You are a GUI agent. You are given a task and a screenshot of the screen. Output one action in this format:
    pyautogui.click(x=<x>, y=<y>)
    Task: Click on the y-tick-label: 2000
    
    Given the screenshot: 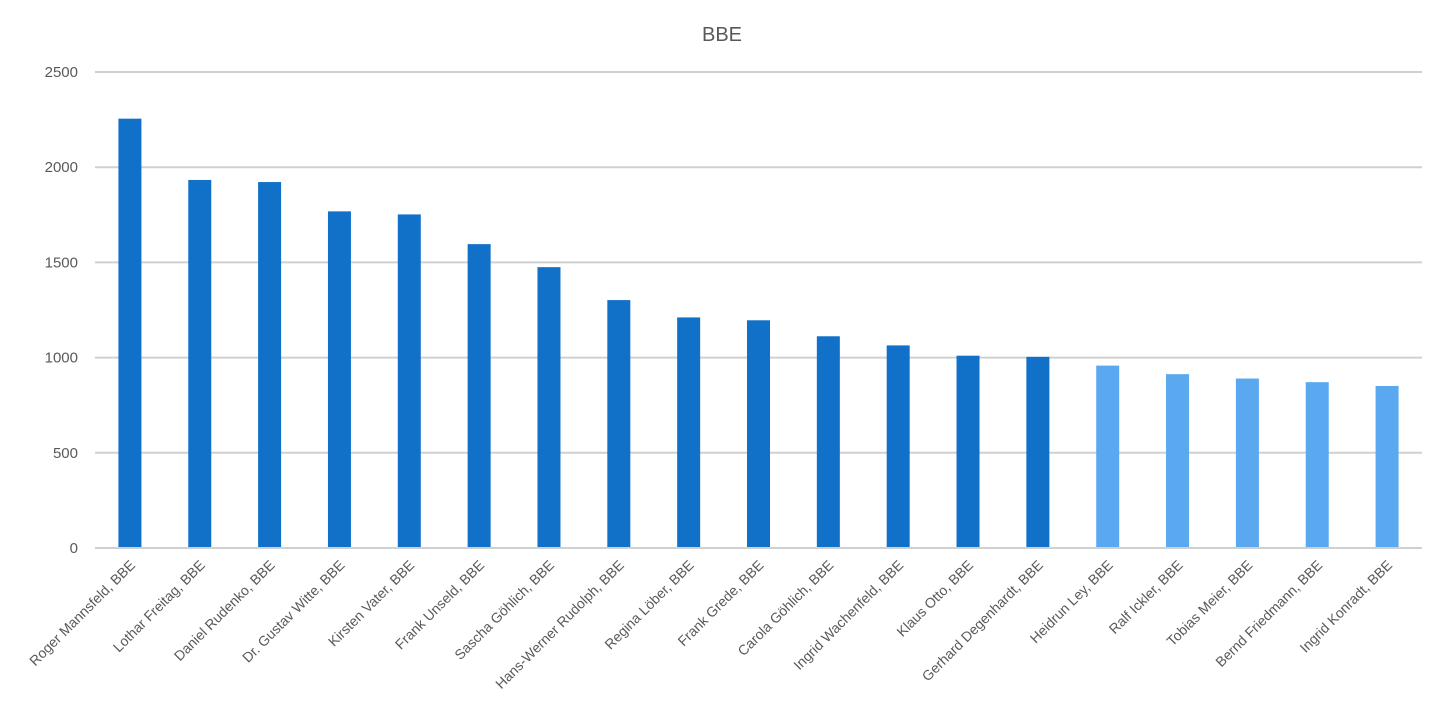 What is the action you would take?
    pyautogui.click(x=61, y=167)
    